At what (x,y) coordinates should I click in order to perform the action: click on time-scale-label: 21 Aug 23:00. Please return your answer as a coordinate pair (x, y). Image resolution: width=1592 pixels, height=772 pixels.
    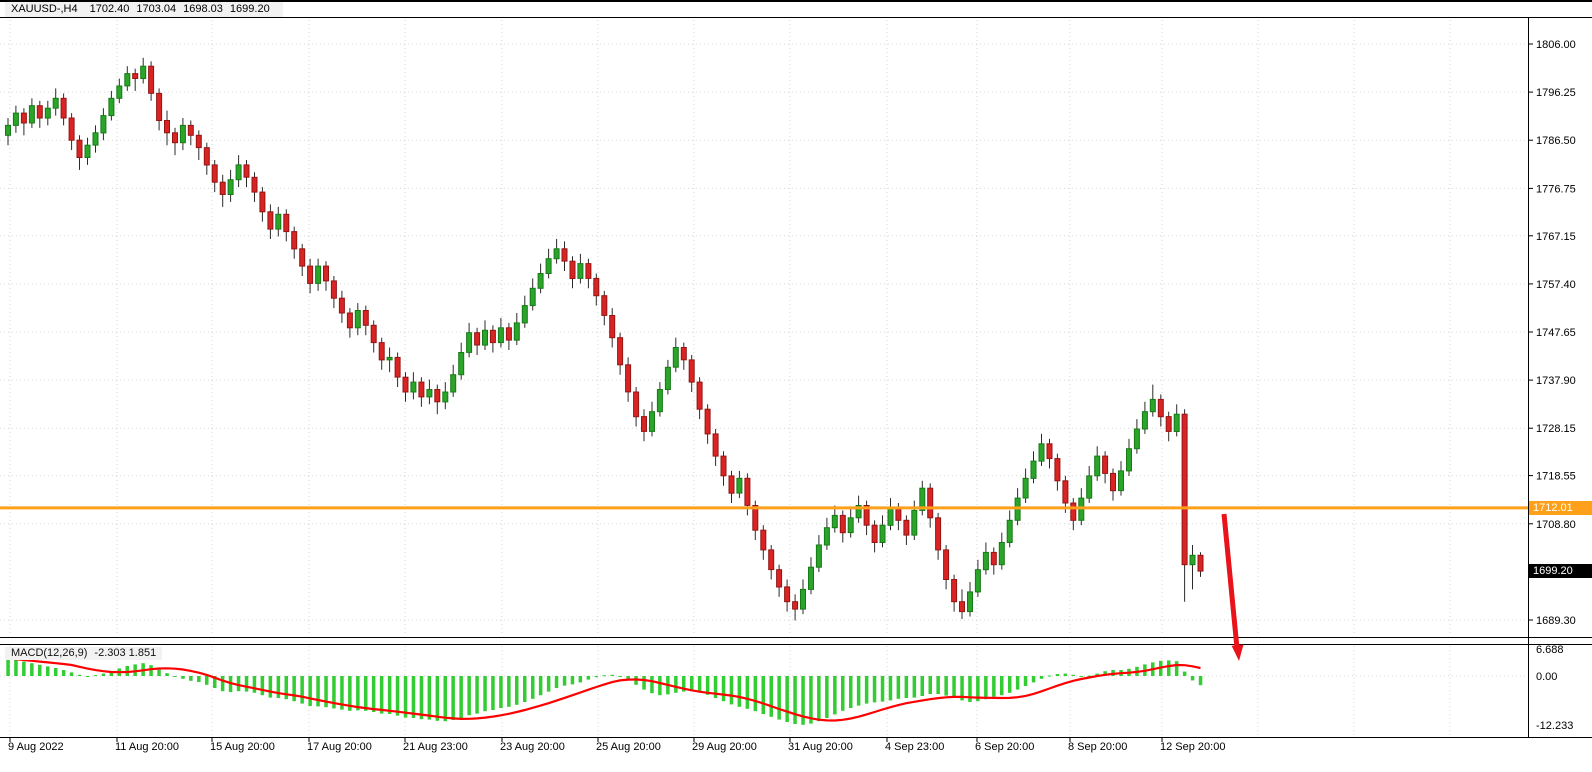
    Looking at the image, I should click on (435, 747).